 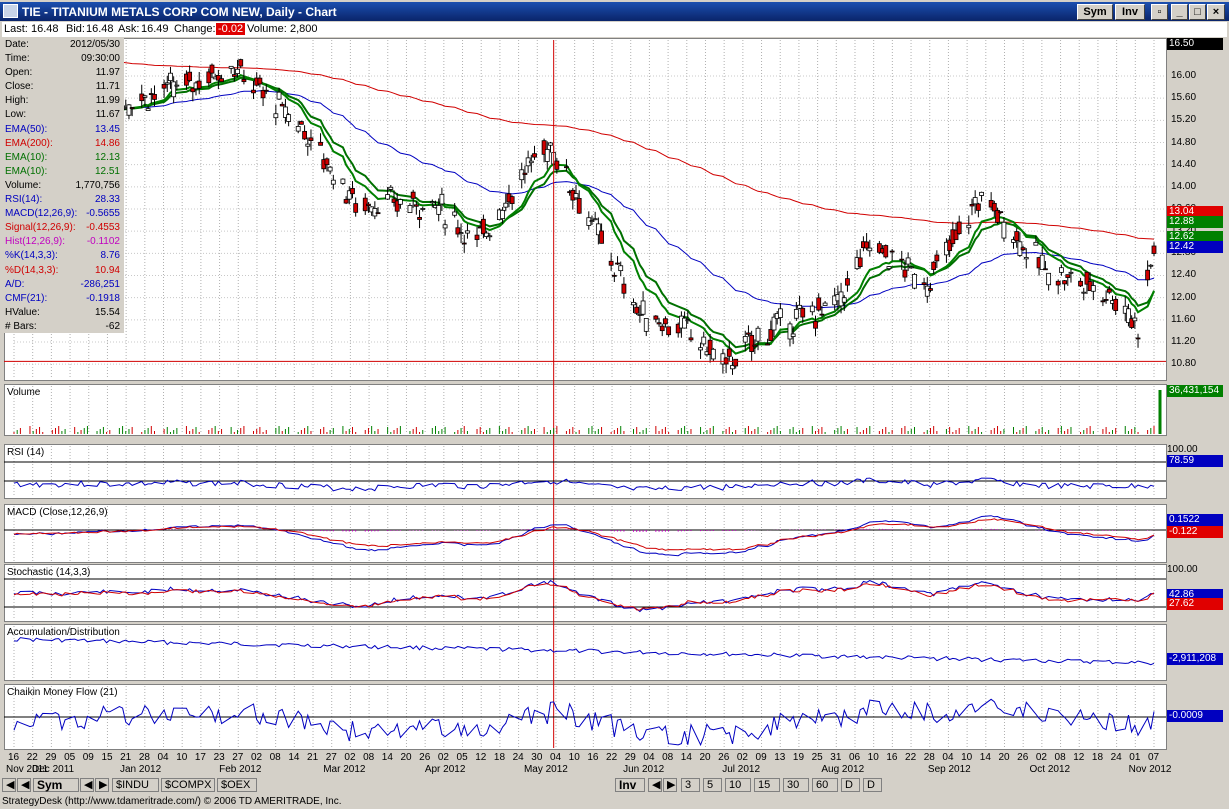 What do you see at coordinates (1184, 142) in the screenshot?
I see `price-tick: 14.80` at bounding box center [1184, 142].